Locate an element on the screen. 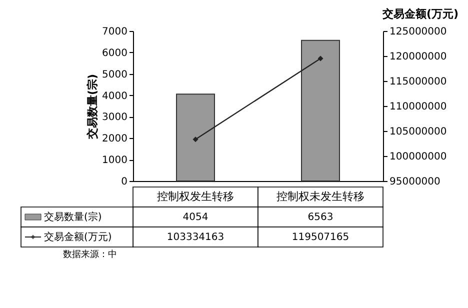 The width and height of the screenshot is (468, 308). y2-tick-label: 95000000 is located at coordinates (415, 182).